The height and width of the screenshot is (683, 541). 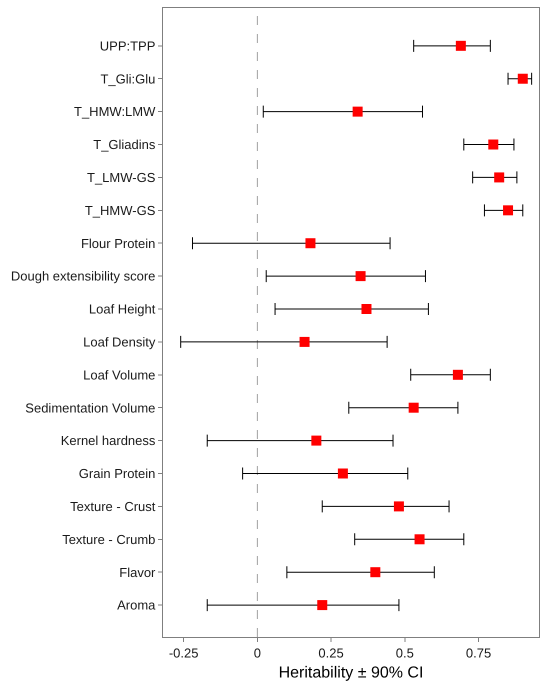 I want to click on y-tick-label: Loaf Volume, so click(x=119, y=374).